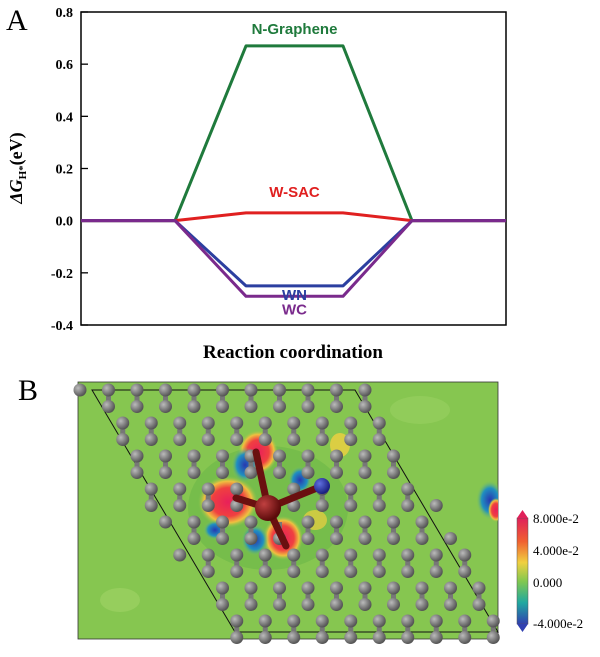 The image size is (600, 657). What do you see at coordinates (547, 582) in the screenshot?
I see `colorbar-label-zero: 0.000` at bounding box center [547, 582].